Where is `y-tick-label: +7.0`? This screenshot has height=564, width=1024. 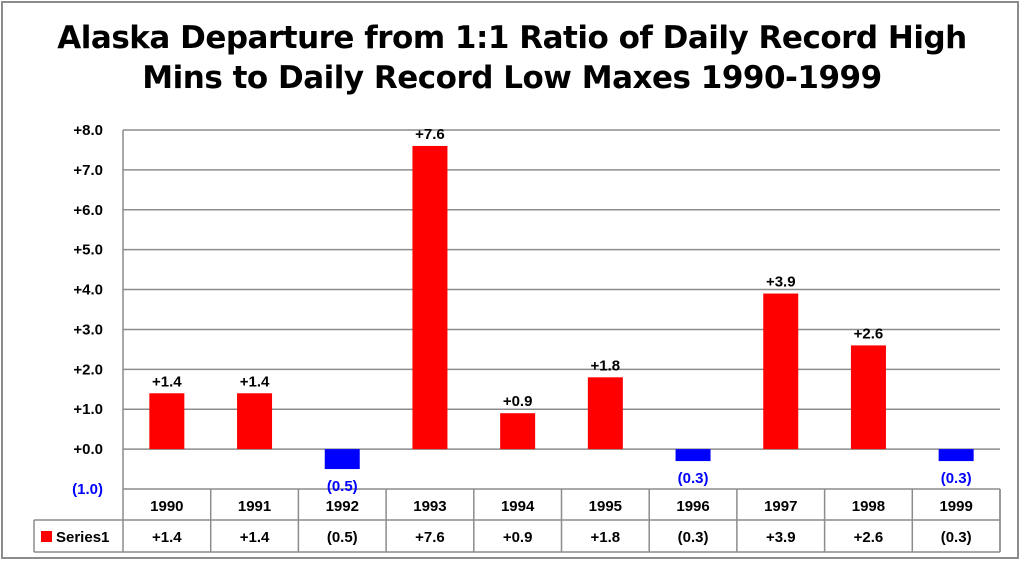 y-tick-label: +7.0 is located at coordinates (88, 170).